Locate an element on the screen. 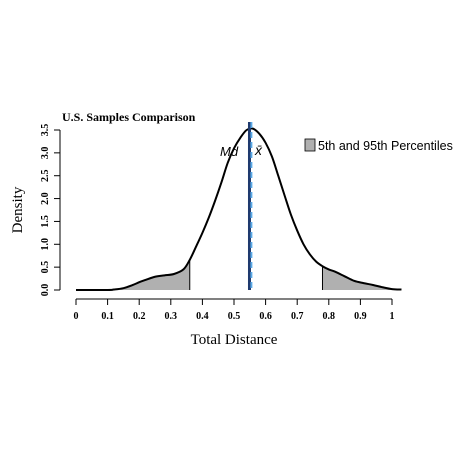  x-tick-label: 0 is located at coordinates (76, 316).